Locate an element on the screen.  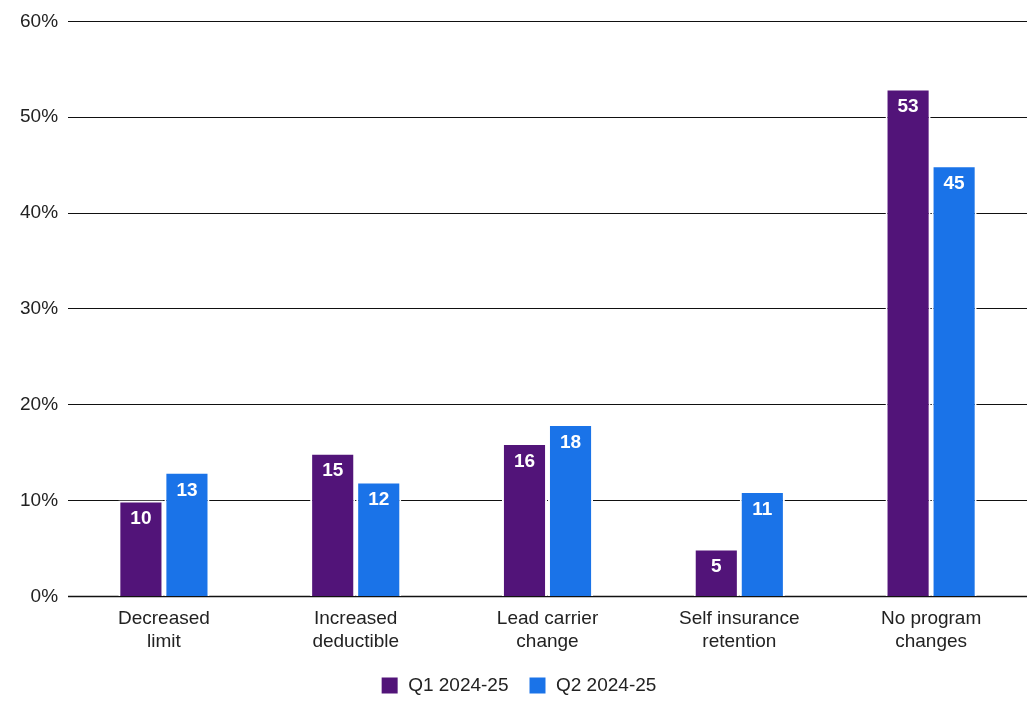
y-tick-label: 0% is located at coordinates (44, 595).